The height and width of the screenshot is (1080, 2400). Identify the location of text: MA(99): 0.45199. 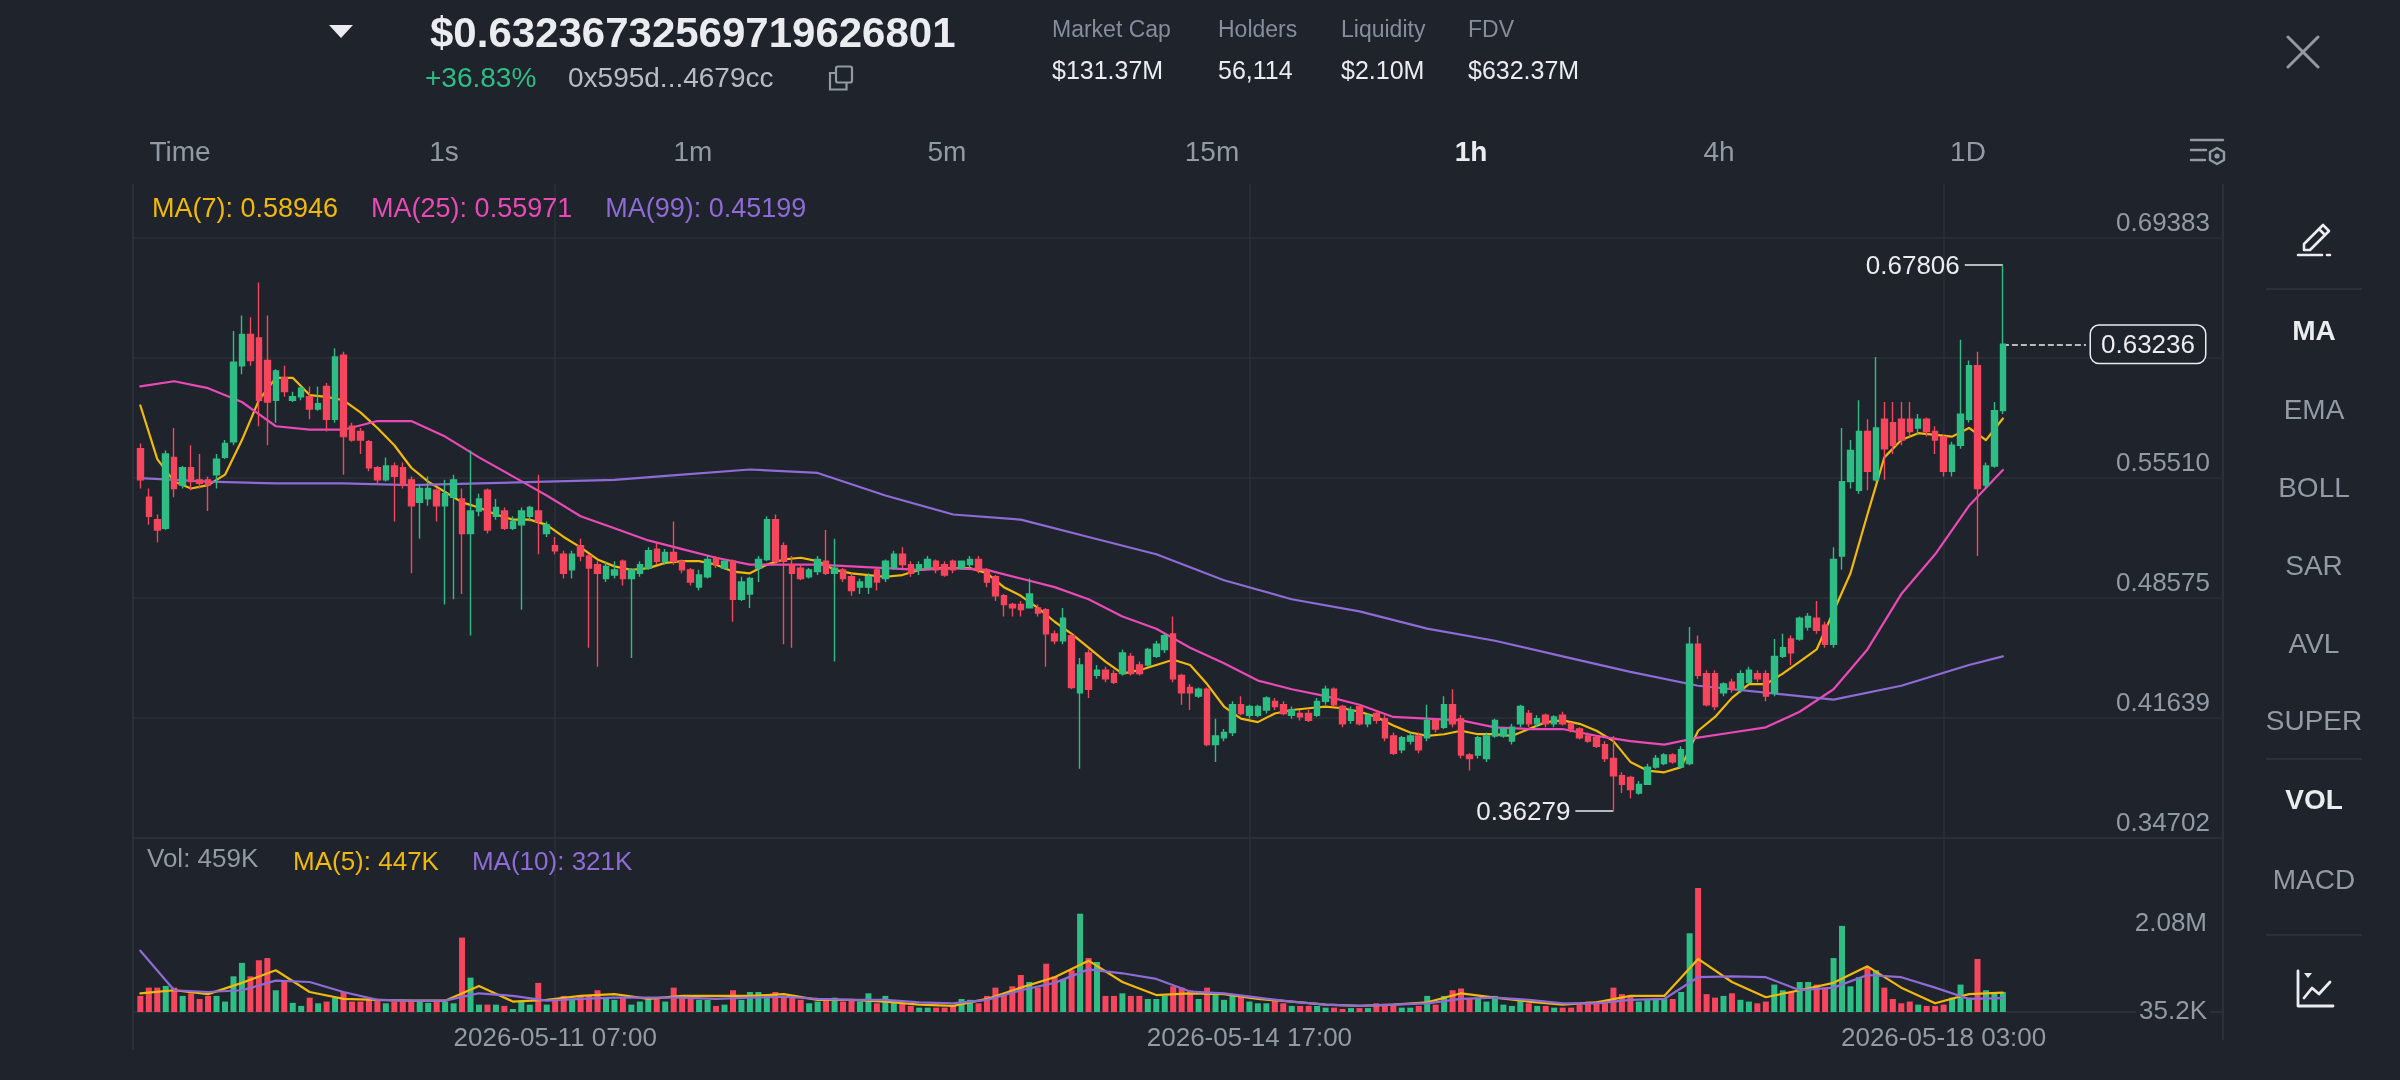
(706, 207).